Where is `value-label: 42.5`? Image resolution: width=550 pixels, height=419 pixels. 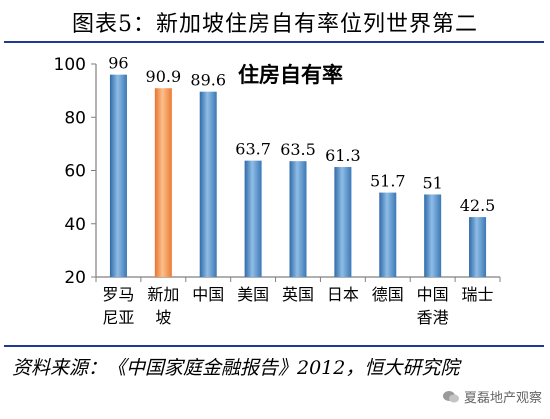
value-label: 42.5 is located at coordinates (478, 205).